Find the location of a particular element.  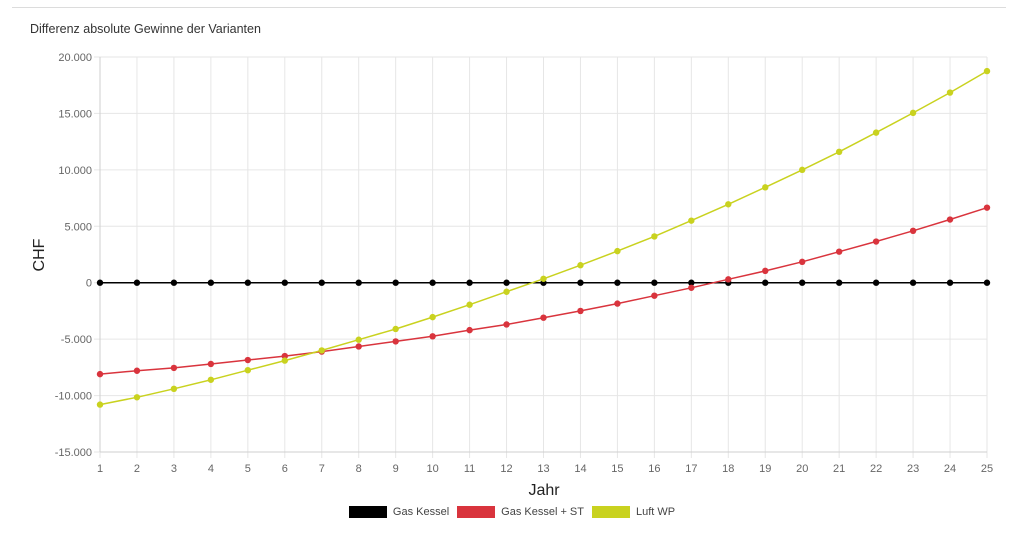

x-tick-label: 24 is located at coordinates (950, 469).